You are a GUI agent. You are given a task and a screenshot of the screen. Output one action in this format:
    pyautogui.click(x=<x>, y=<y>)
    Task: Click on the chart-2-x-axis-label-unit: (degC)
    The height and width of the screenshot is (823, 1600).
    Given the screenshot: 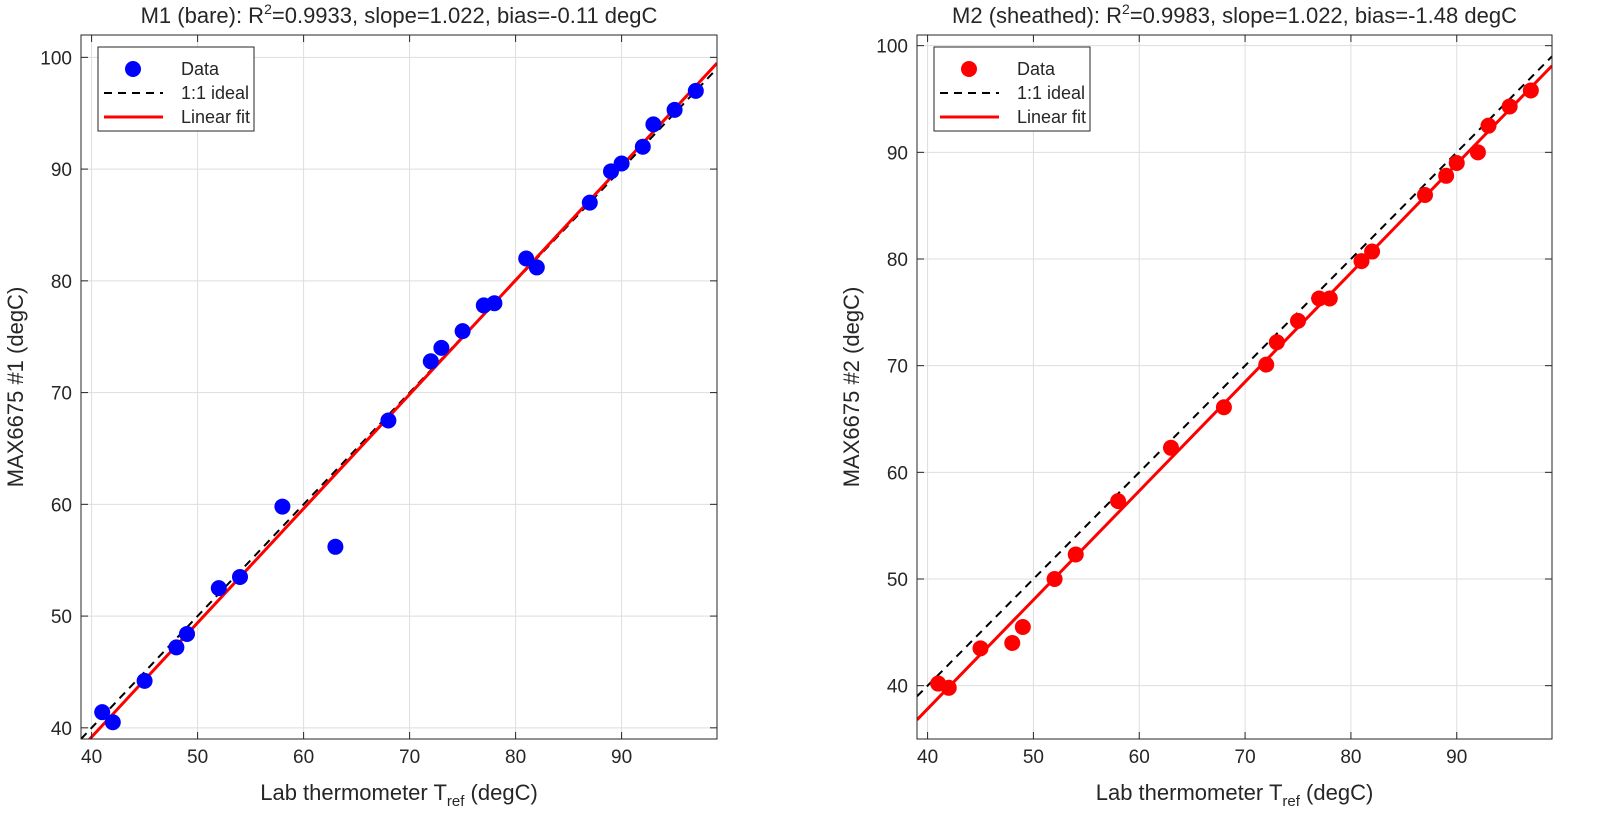 What is the action you would take?
    pyautogui.click(x=1336, y=792)
    